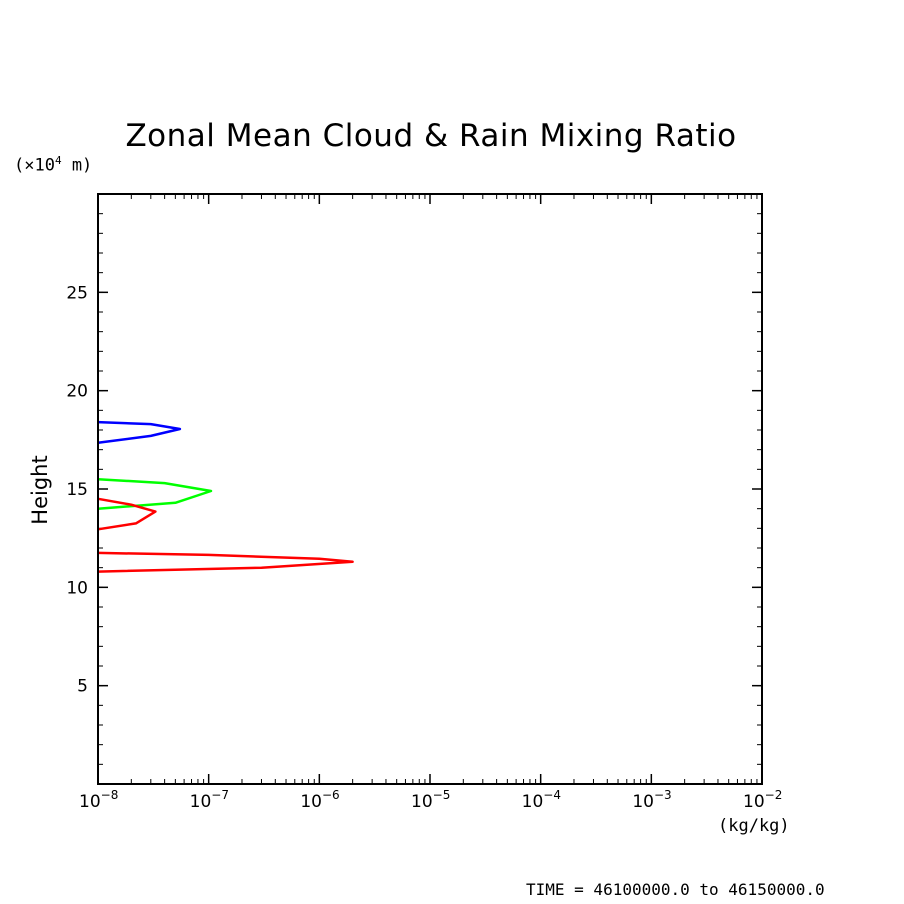 The image size is (904, 904). What do you see at coordinates (651, 800) in the screenshot?
I see `x-tick-label: 10⁻³` at bounding box center [651, 800].